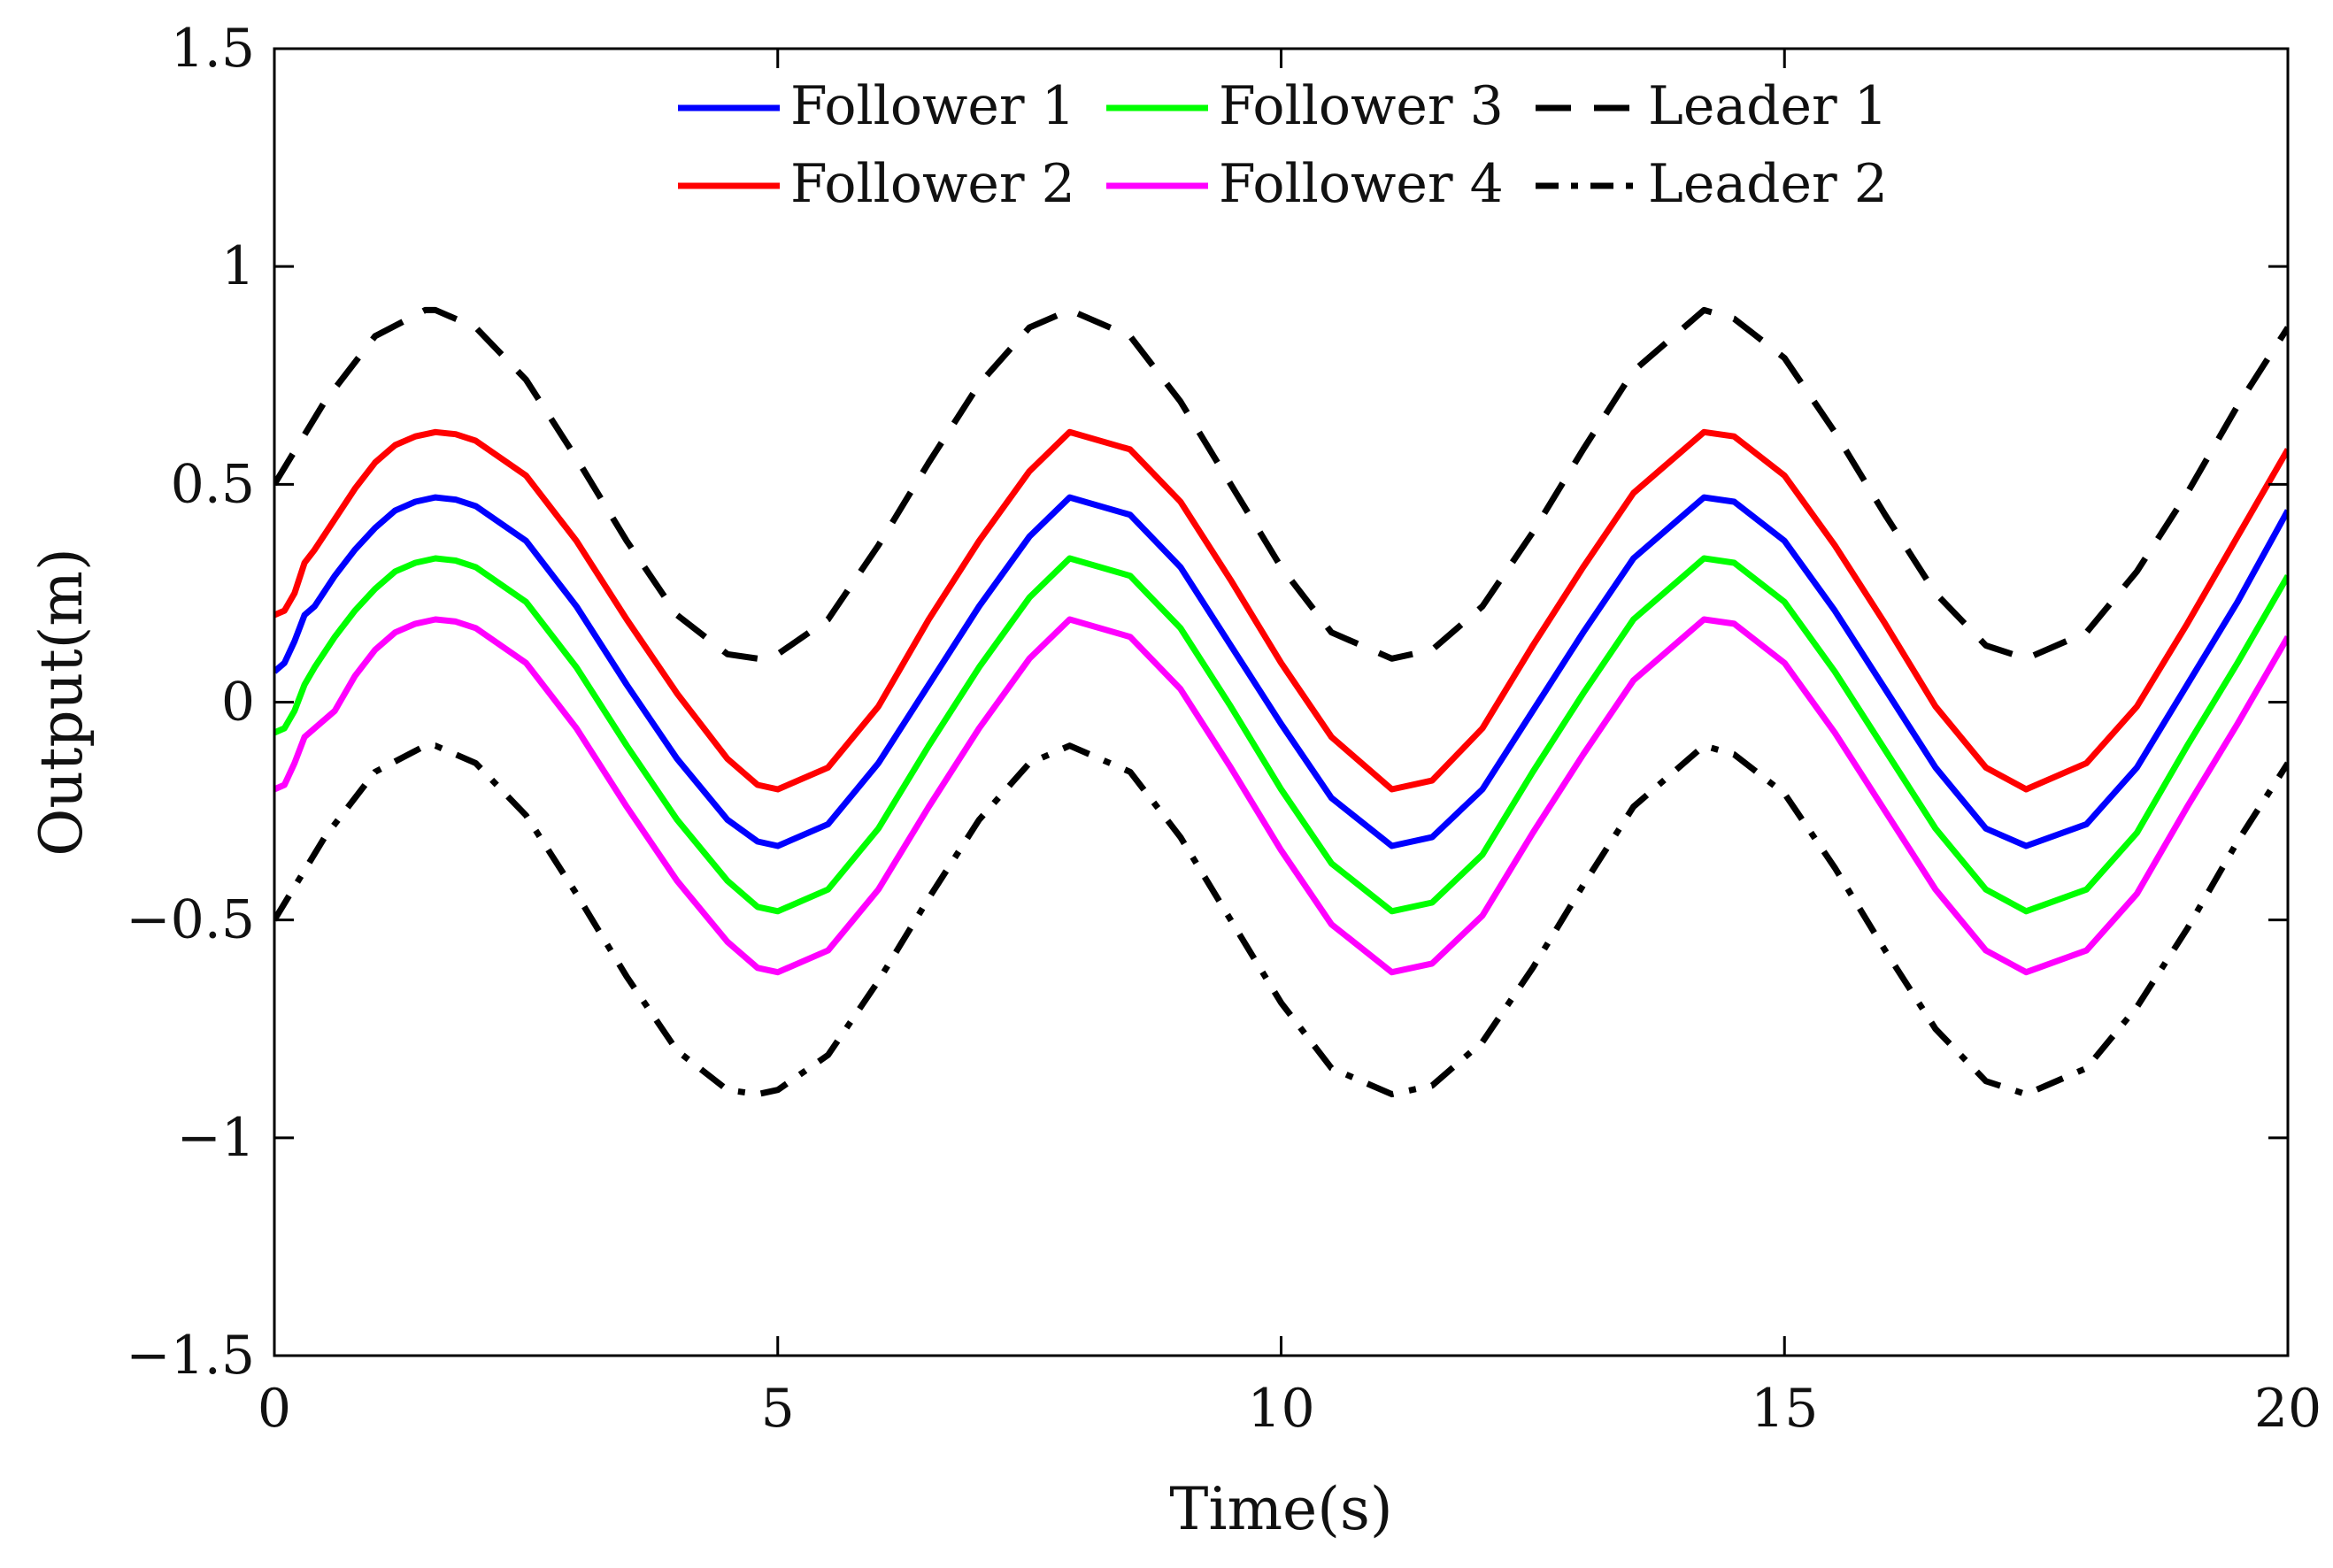  Describe the element at coordinates (213, 484) in the screenshot. I see `y-tick-label: 0.5` at that location.